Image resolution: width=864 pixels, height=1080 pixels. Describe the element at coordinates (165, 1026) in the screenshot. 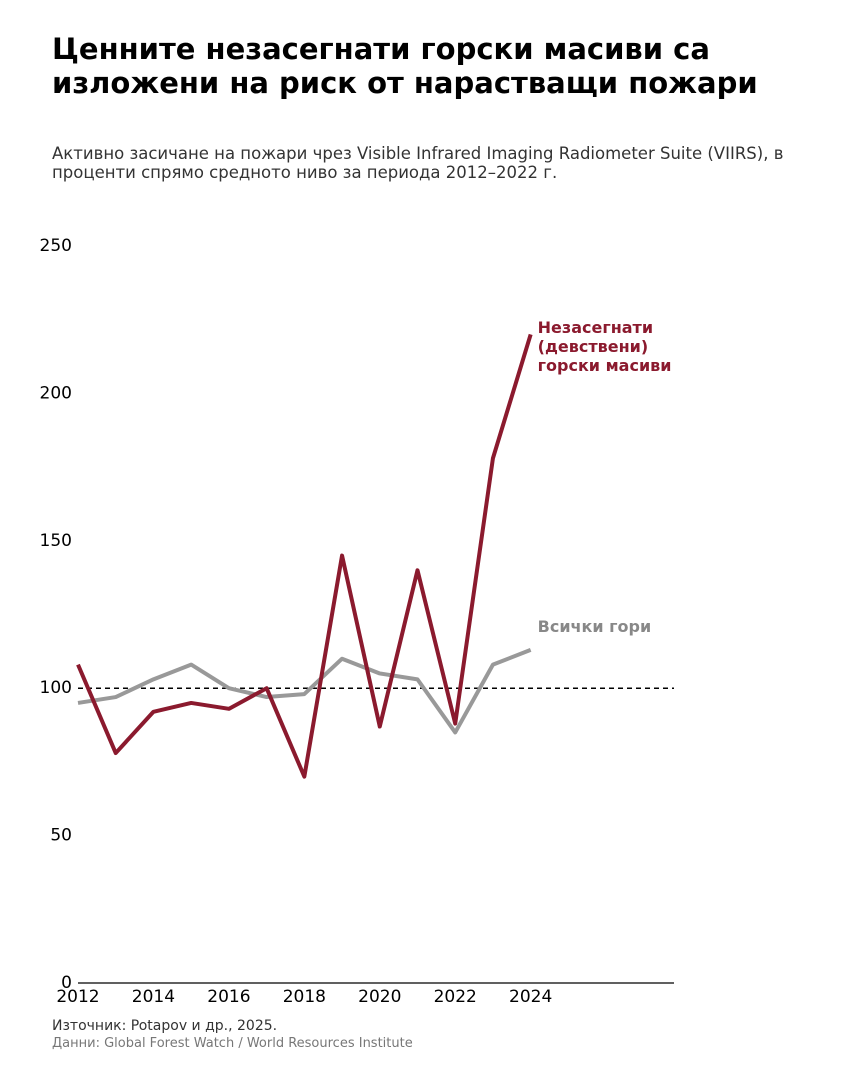

I see `source-note: Източник: Potapov и др., 2025.` at that location.